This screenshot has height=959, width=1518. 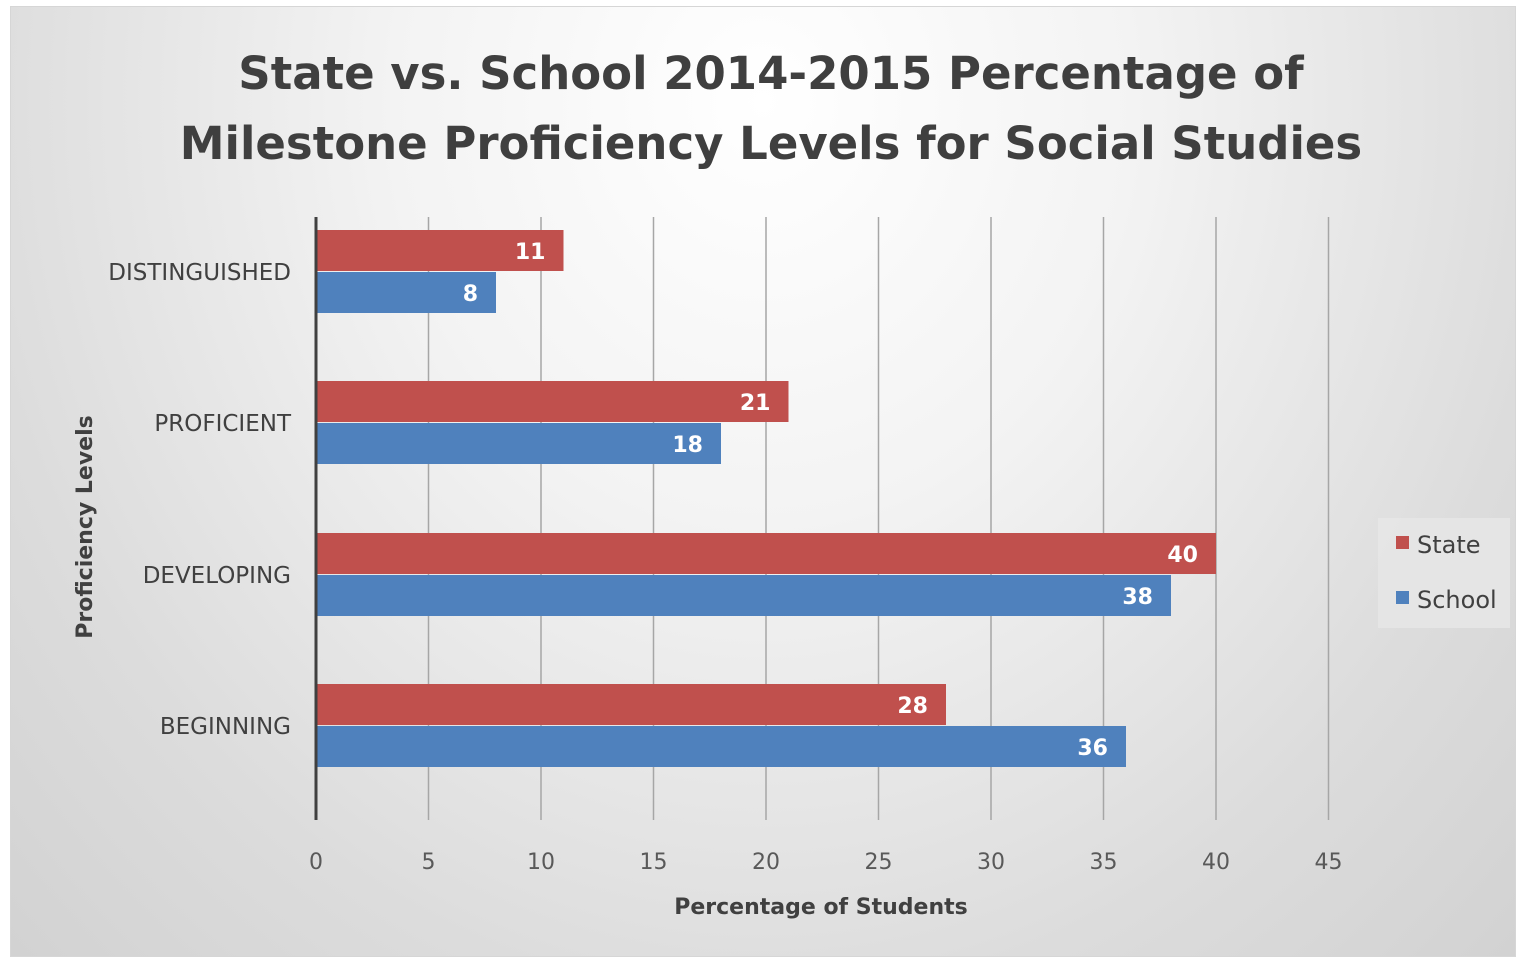 What do you see at coordinates (1457, 600) in the screenshot?
I see `legend-label-school: School` at bounding box center [1457, 600].